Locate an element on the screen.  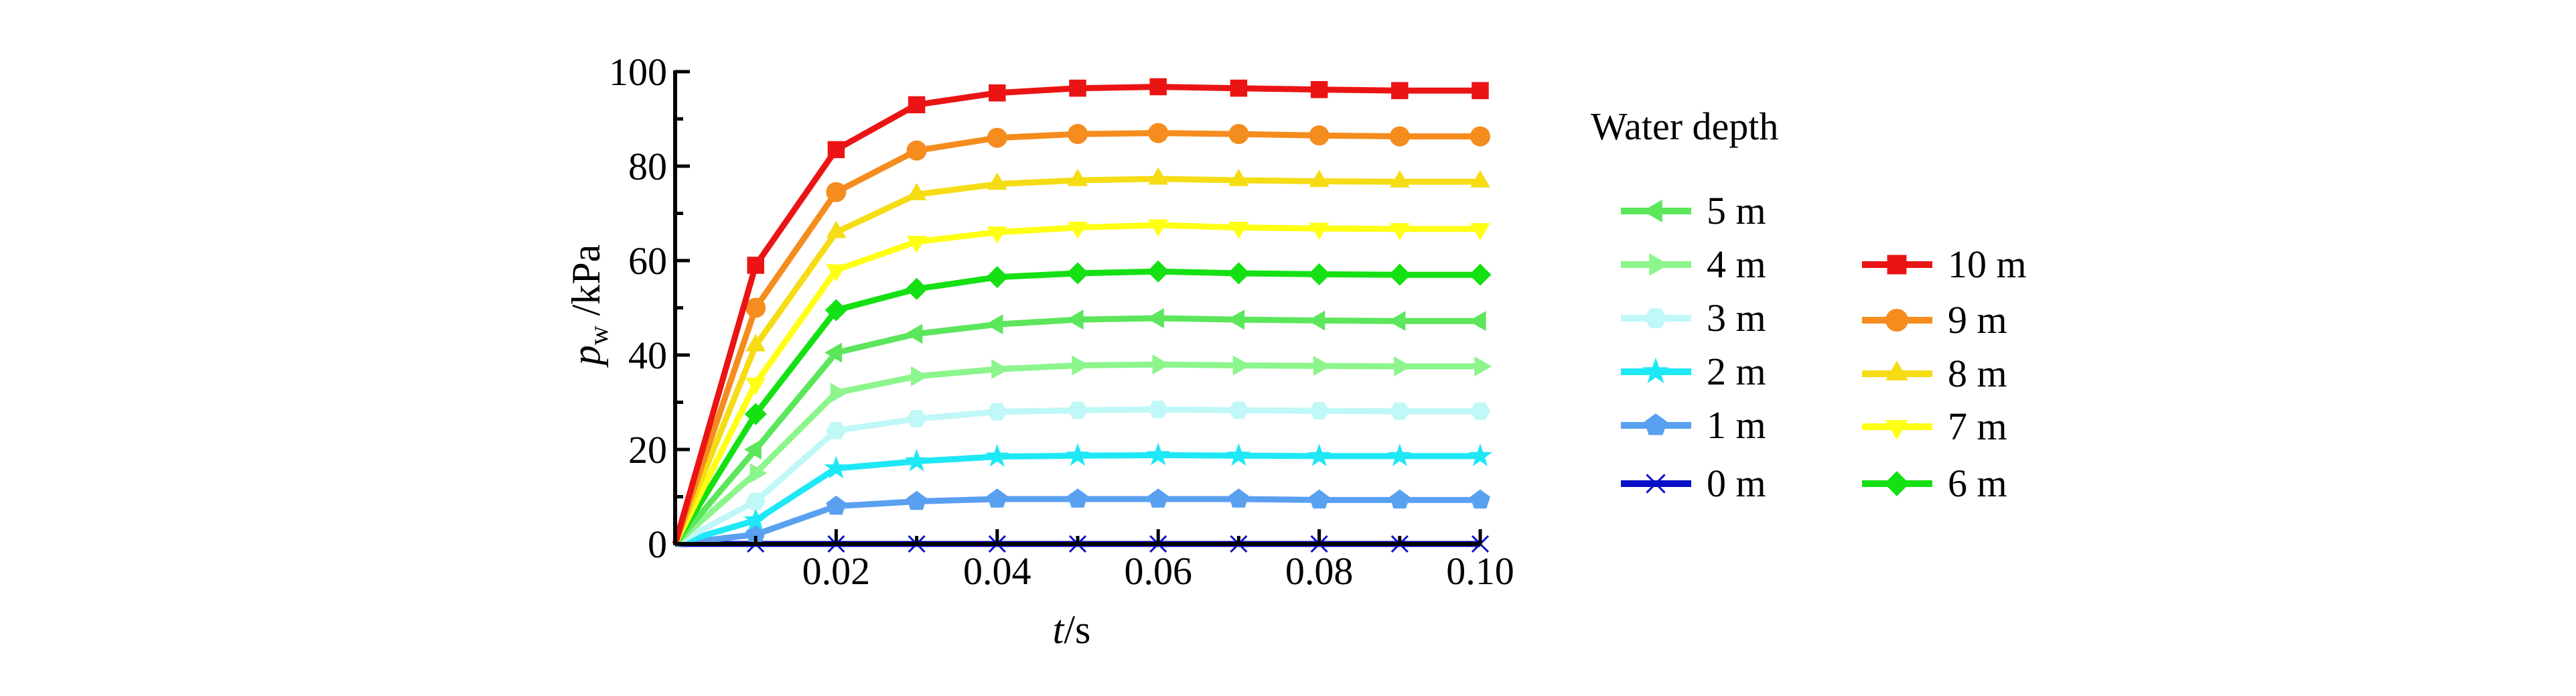
y-tick-label: 100 is located at coordinates (638, 72).